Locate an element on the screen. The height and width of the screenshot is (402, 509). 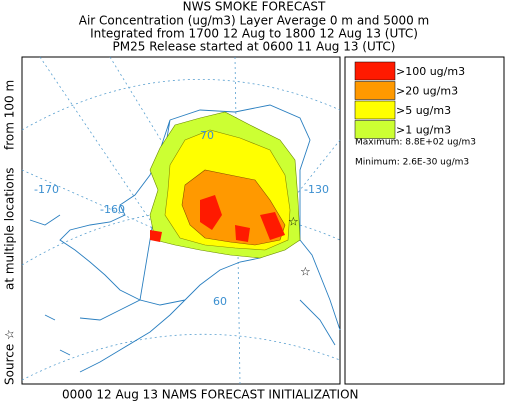
grid-label: 70 is located at coordinates (207, 135).